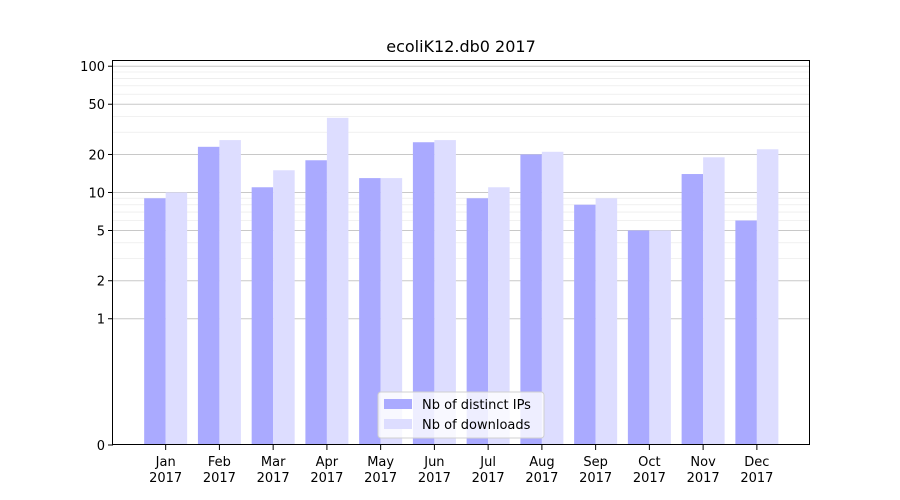 This screenshot has height=500, width=900. Describe the element at coordinates (165, 462) in the screenshot. I see `x-tick-label-month: Jan` at that location.